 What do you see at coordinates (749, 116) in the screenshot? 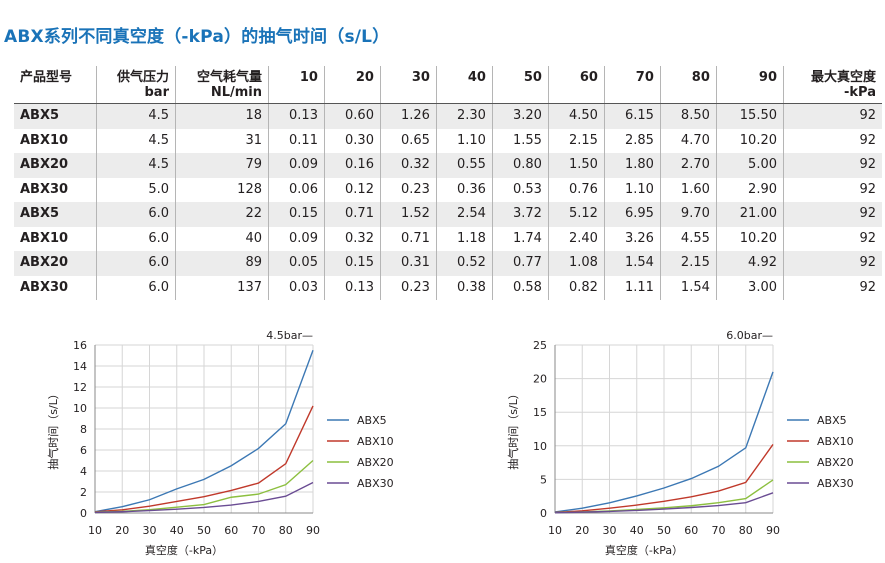
I see `table-cell: 15.50` at bounding box center [749, 116].